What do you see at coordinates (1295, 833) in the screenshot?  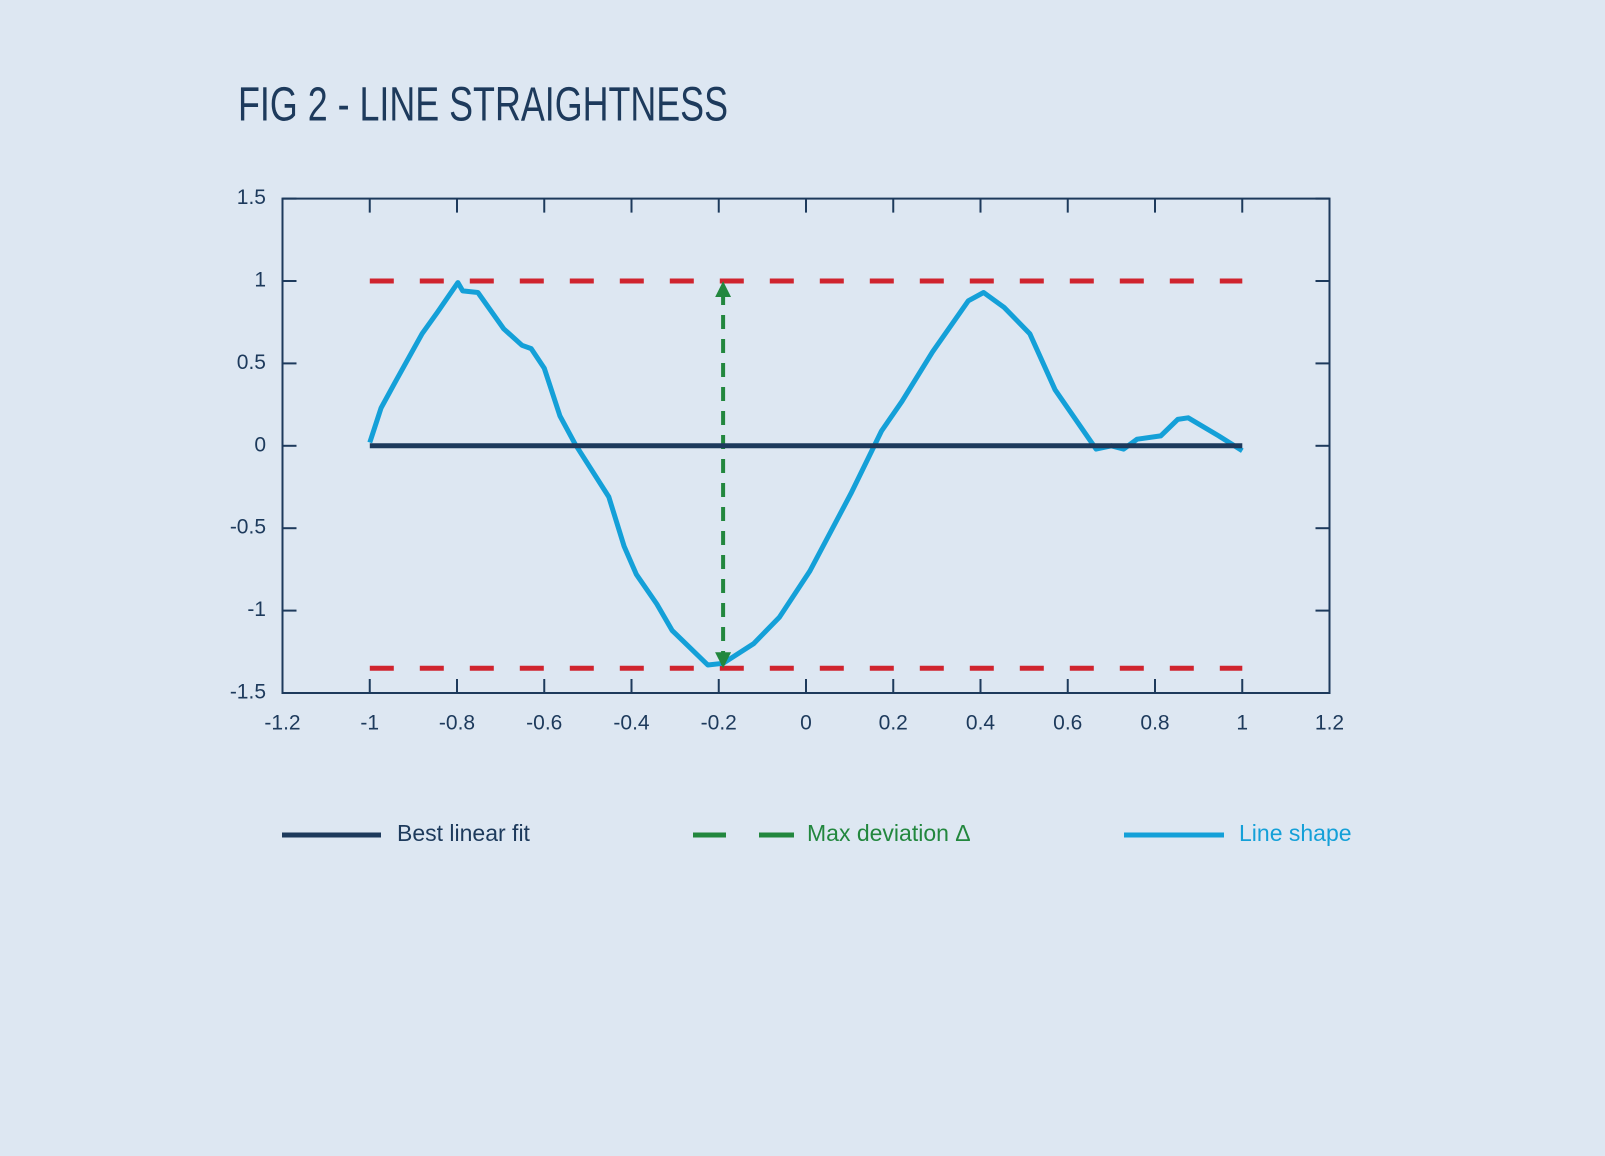 I see `legend-label: Line shape` at bounding box center [1295, 833].